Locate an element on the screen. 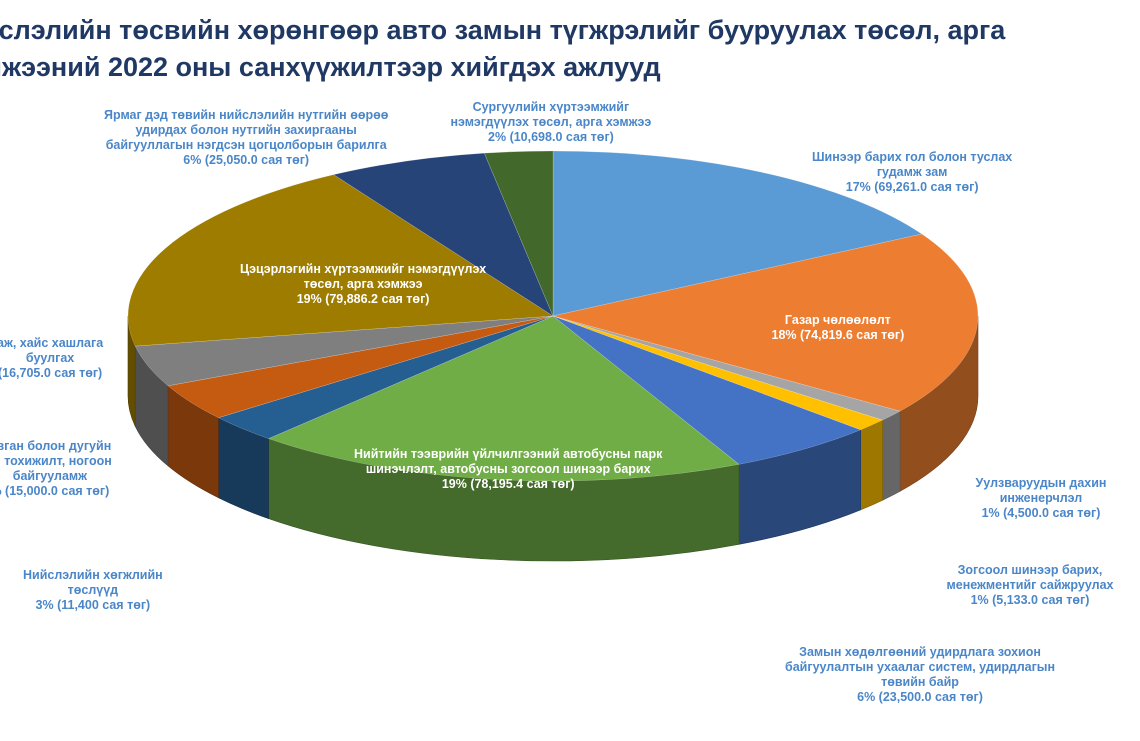  slice-label-1: Газар чөлөөлөлт 18% (74,819.6 сая төг) is located at coordinates (838, 328).